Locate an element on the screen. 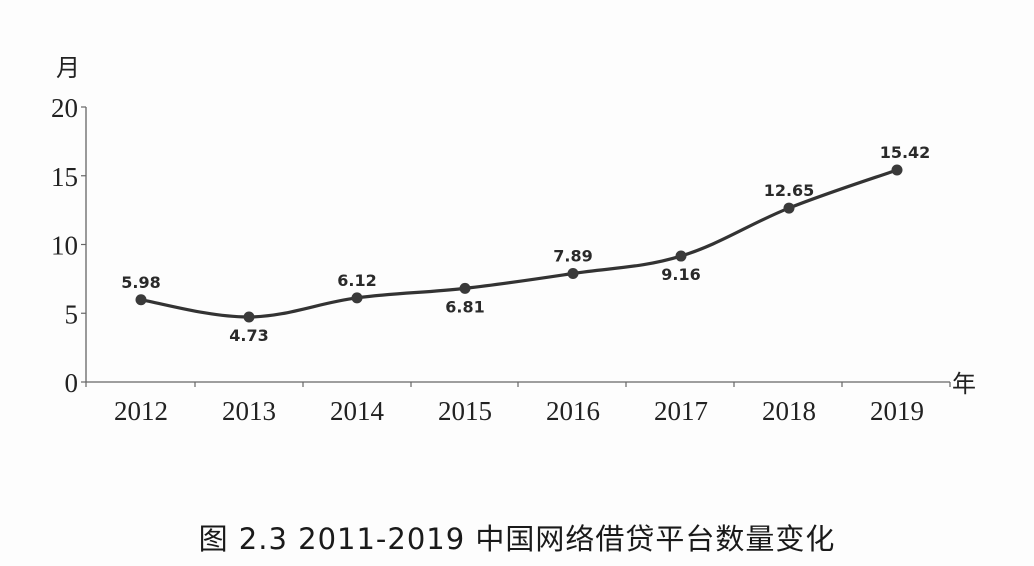 The height and width of the screenshot is (566, 1034). data-value-label: 7.89 is located at coordinates (572, 256).